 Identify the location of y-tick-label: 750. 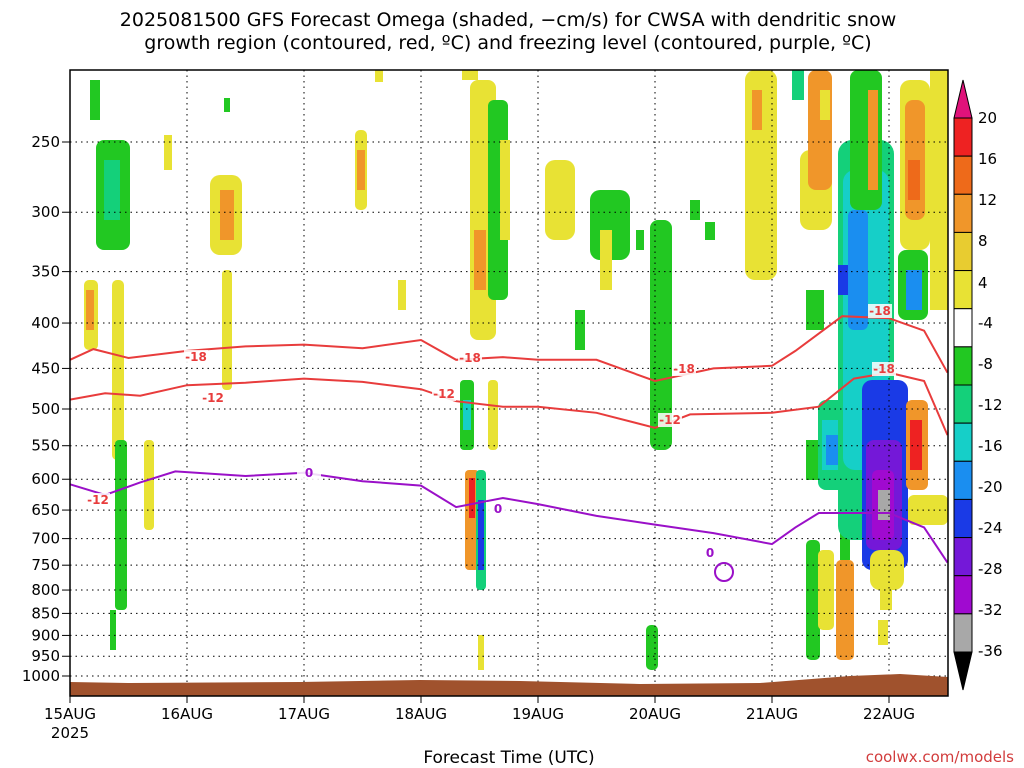
(45, 565).